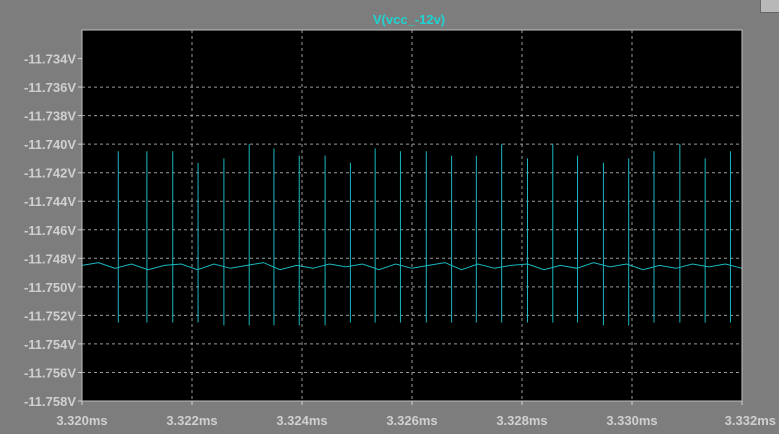 The height and width of the screenshot is (434, 779). What do you see at coordinates (50, 116) in the screenshot?
I see `y-tick-label: -11.738V` at bounding box center [50, 116].